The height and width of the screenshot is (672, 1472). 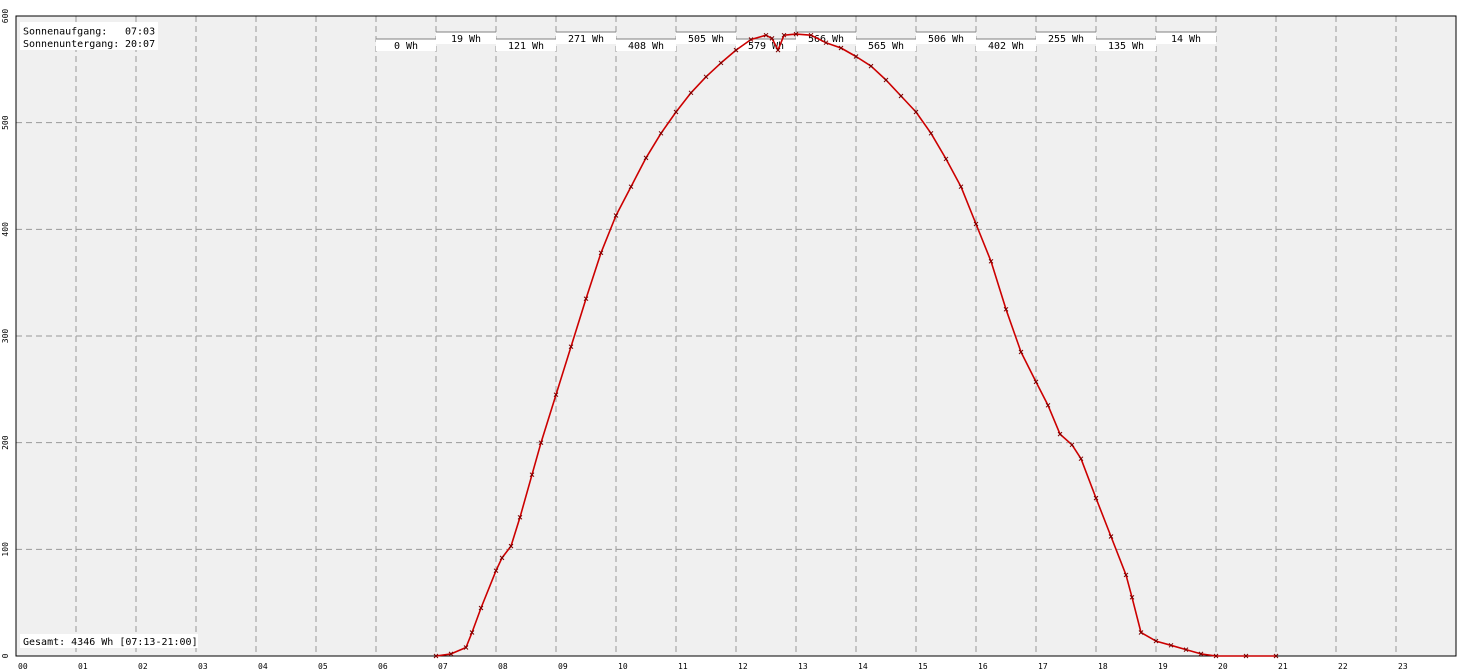 What do you see at coordinates (1283, 666) in the screenshot?
I see `x-tick-label: 21` at bounding box center [1283, 666].